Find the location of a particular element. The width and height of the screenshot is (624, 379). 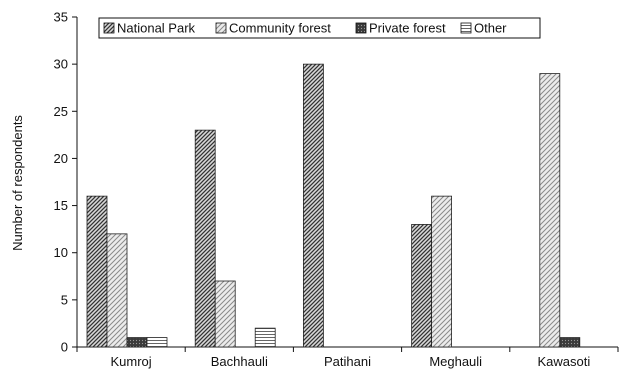

legend-label: Community forest is located at coordinates (280, 28).